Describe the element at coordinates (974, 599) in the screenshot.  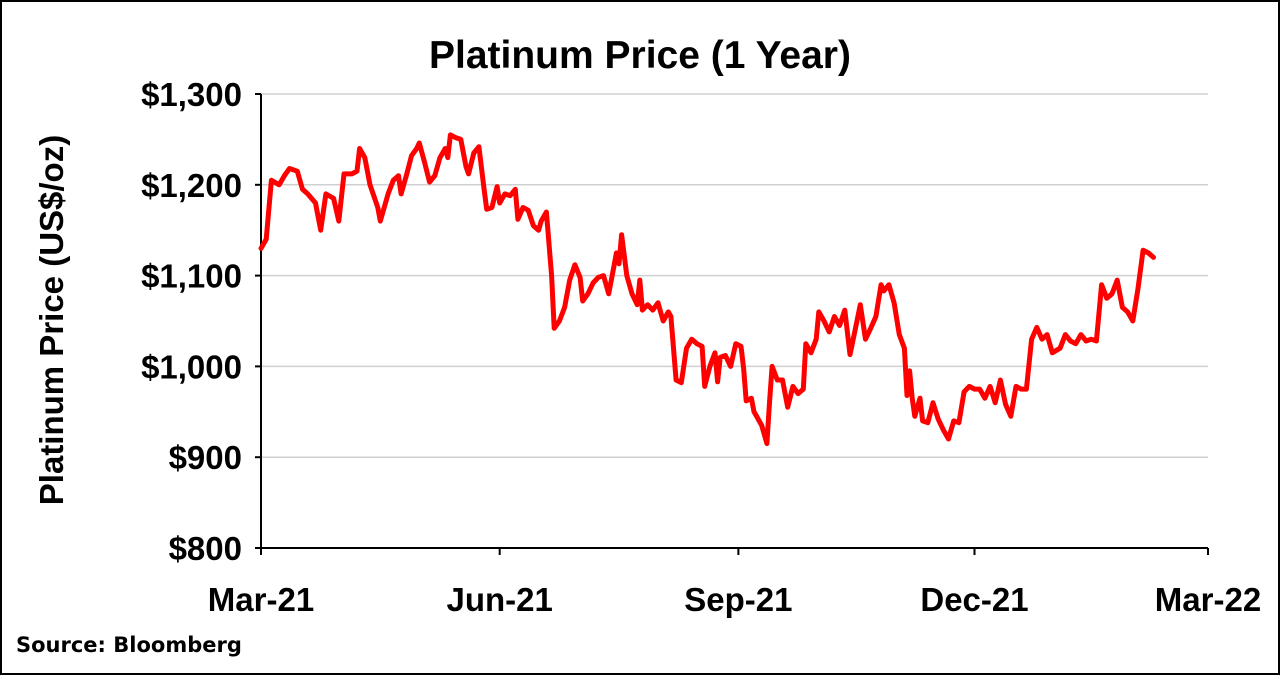
I see `x-tick-label: Dec-21` at that location.